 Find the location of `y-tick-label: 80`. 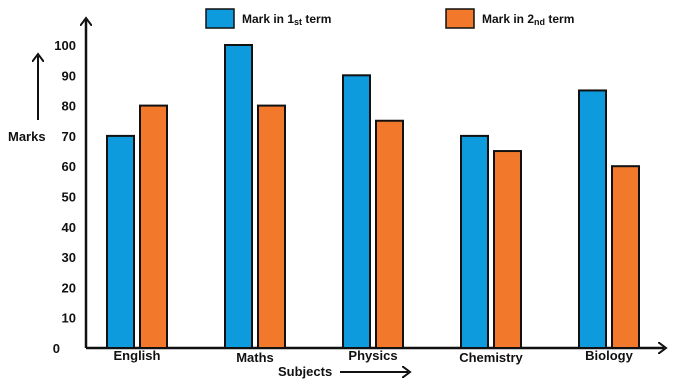

y-tick-label: 80 is located at coordinates (69, 106).